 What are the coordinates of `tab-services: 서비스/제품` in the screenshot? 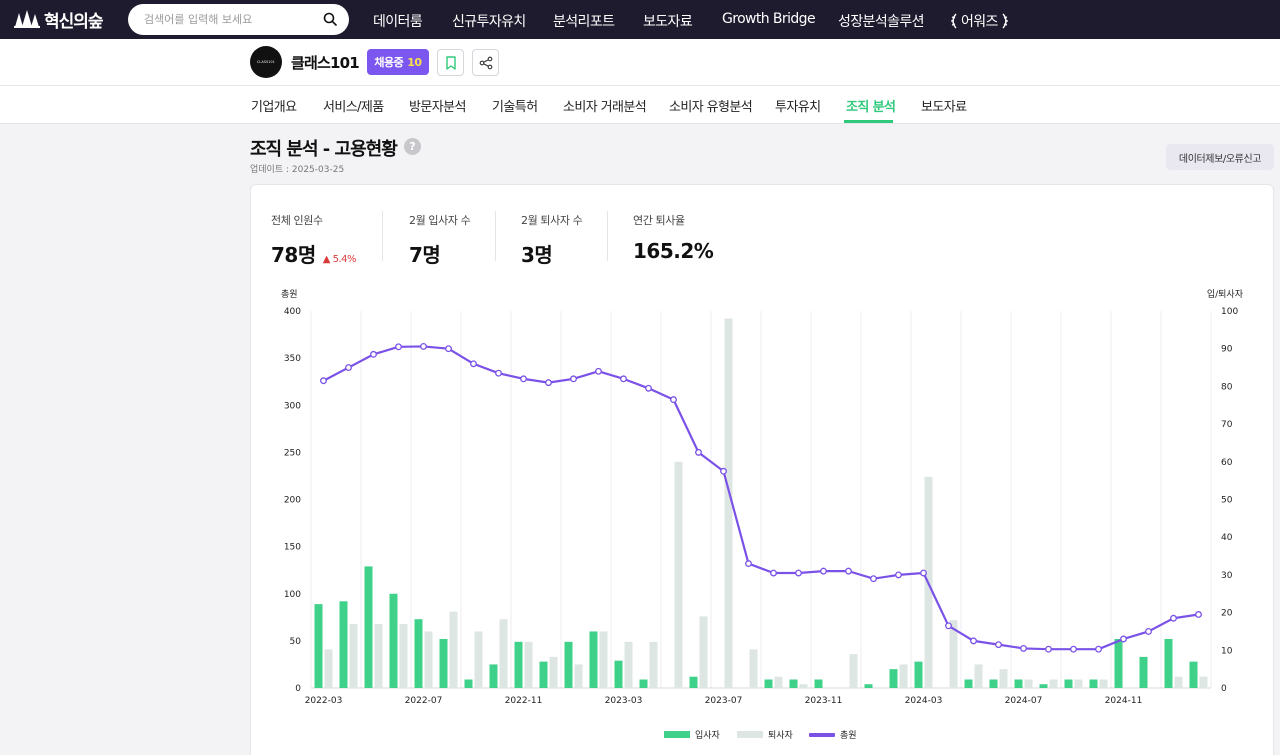 It's located at (353, 107).